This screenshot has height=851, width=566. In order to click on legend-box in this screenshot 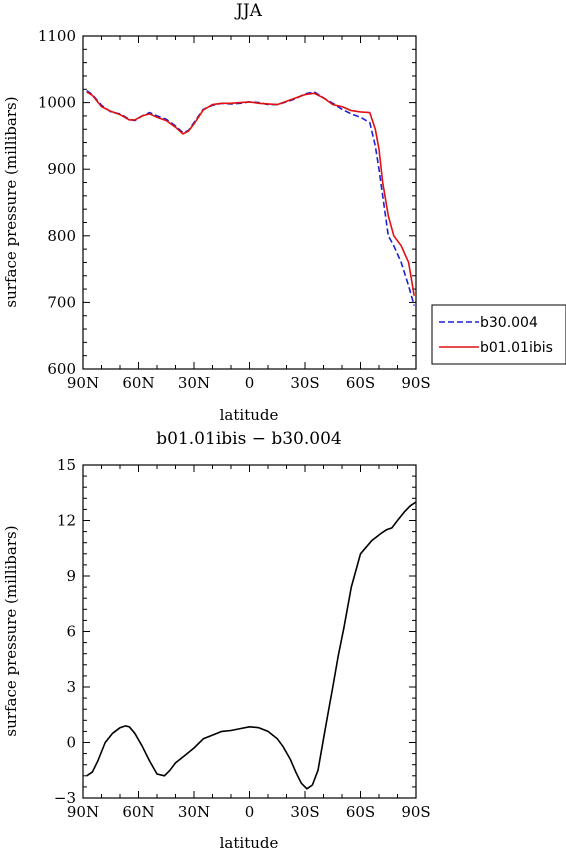, I will do `click(498, 334)`.